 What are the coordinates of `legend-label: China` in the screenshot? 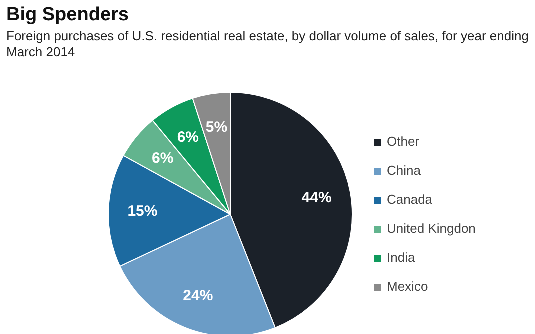 It's located at (404, 170).